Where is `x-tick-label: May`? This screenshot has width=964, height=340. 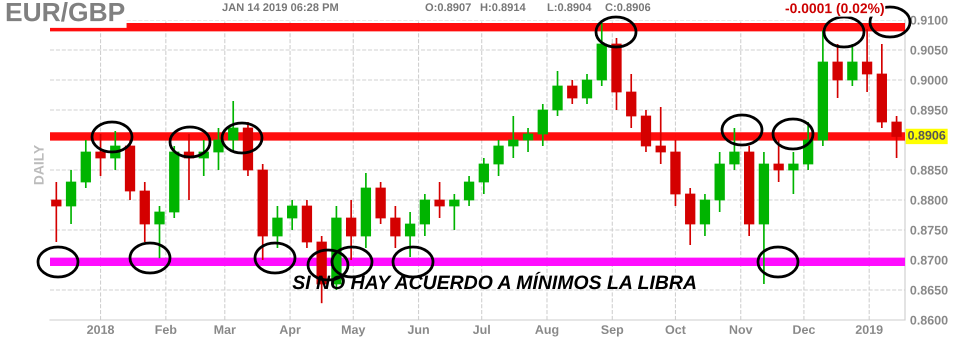 x-tick-label: May is located at coordinates (354, 331).